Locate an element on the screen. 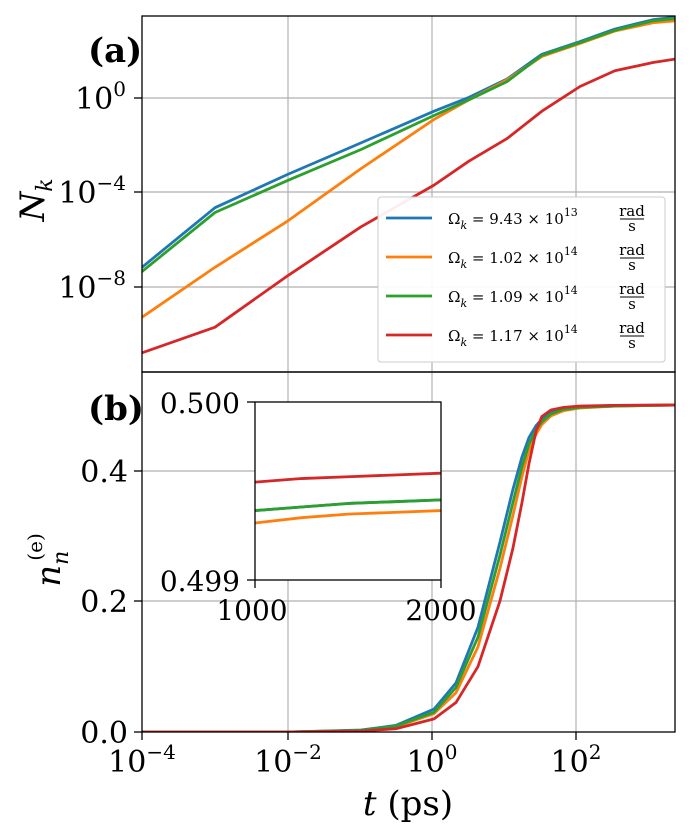 The width and height of the screenshot is (690, 840). x-axis-label: t (ps) is located at coordinates (408, 804).